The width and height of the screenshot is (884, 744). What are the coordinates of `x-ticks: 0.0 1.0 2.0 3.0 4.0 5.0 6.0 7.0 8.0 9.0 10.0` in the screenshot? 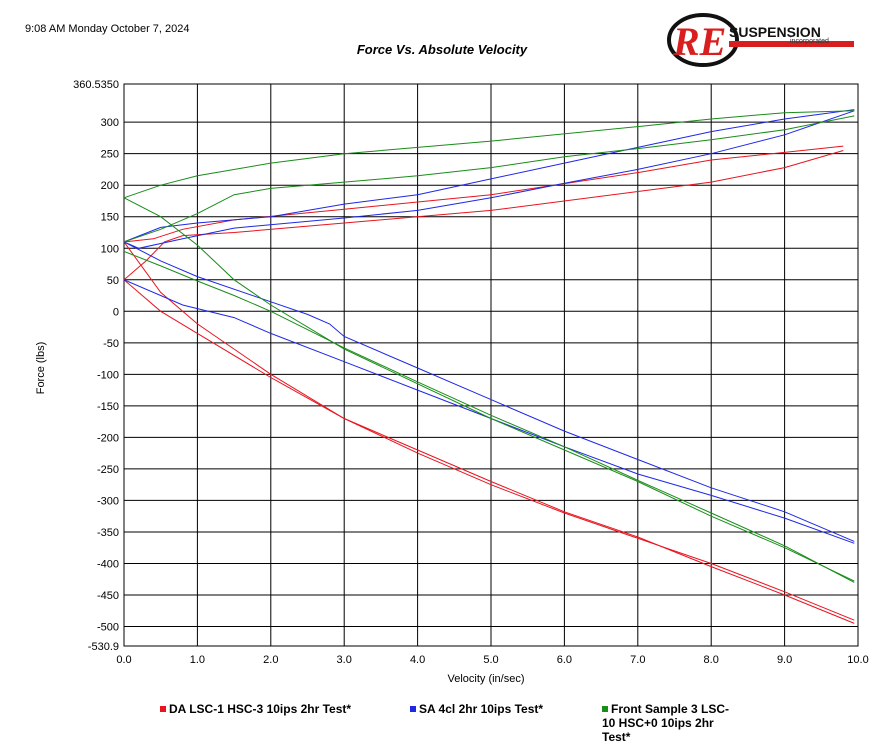 It's located at (492, 660).